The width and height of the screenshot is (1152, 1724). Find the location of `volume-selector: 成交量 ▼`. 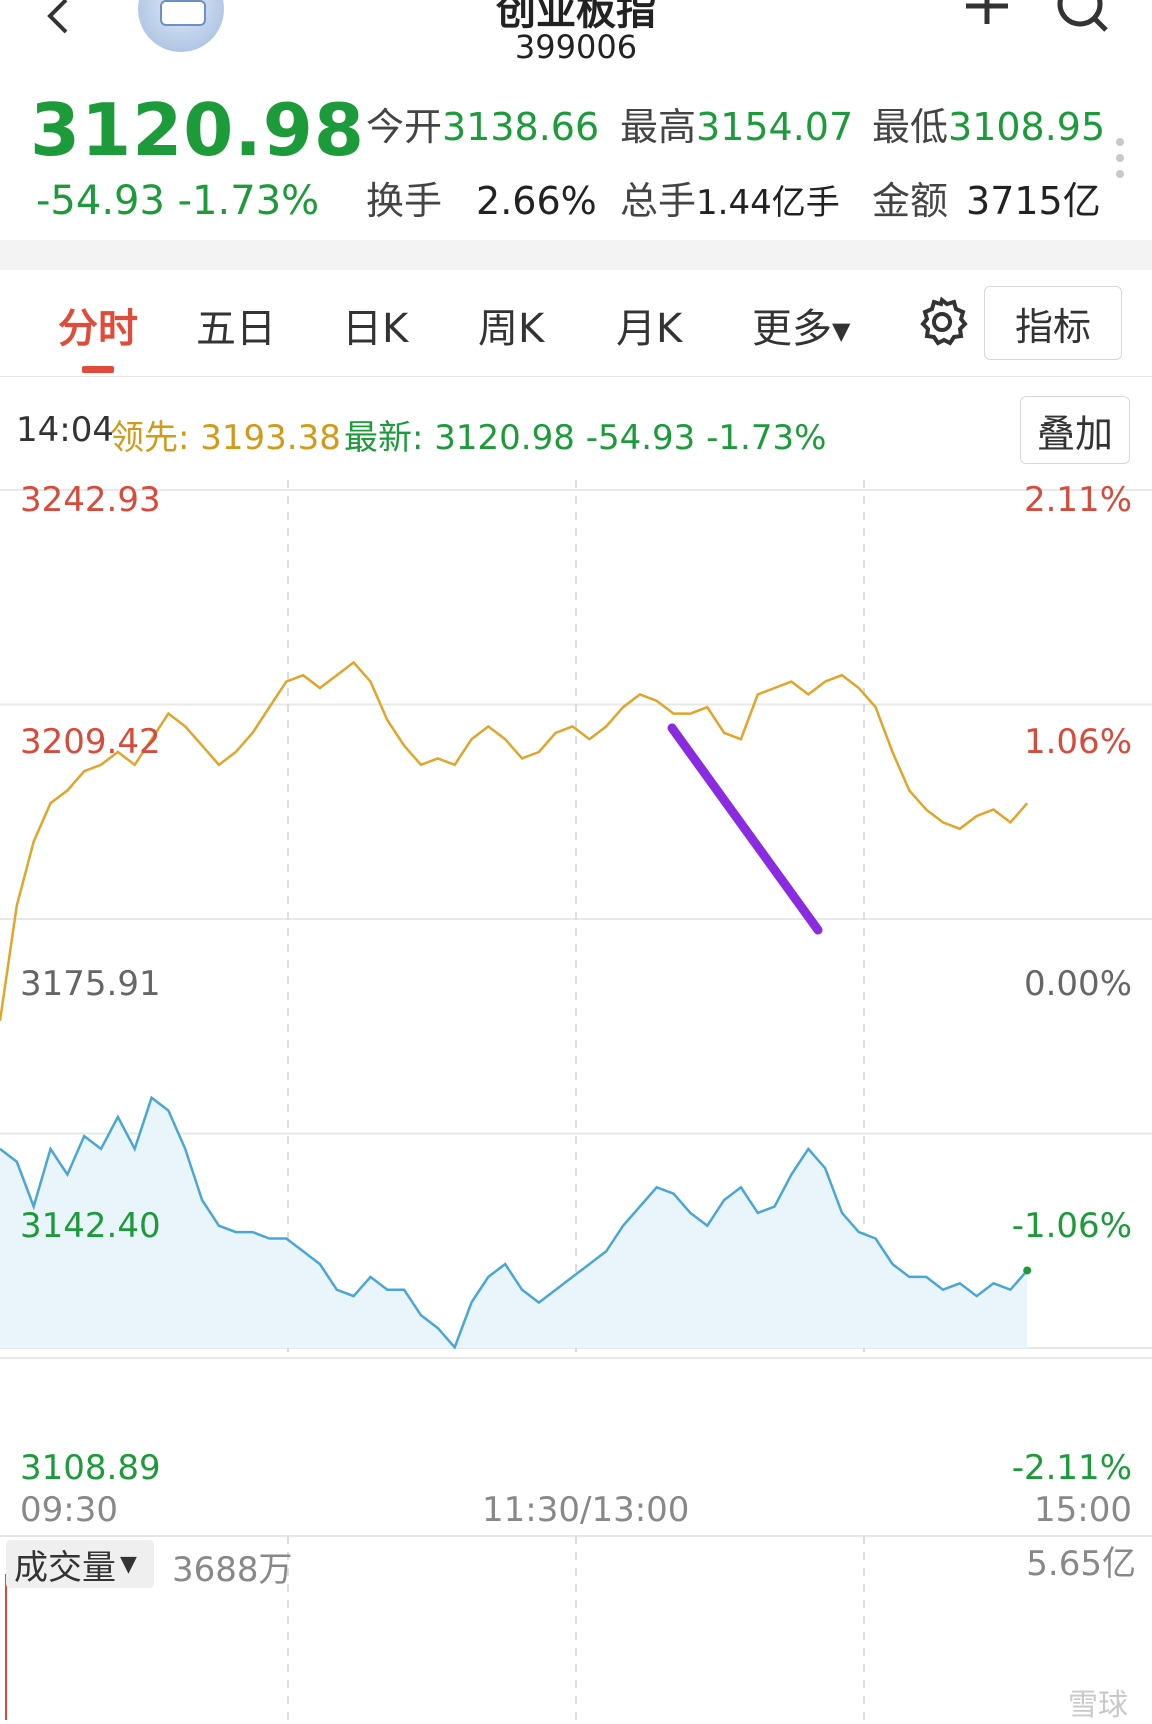

volume-selector: 成交量 ▼ is located at coordinates (80, 1564).